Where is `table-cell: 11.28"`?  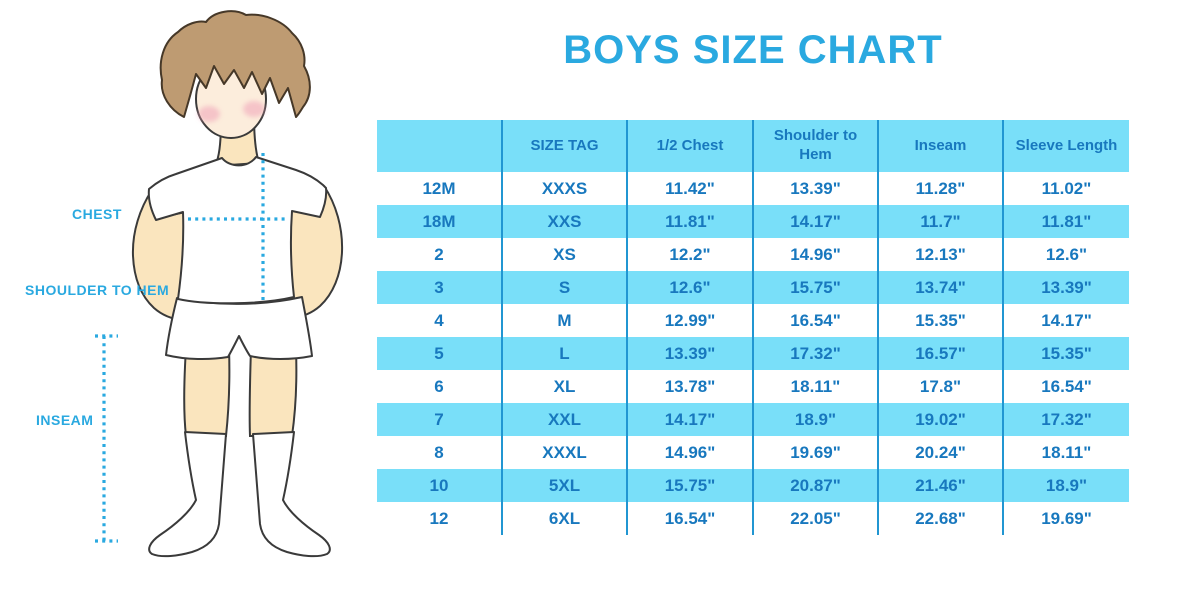 table-cell: 11.28" is located at coordinates (941, 188).